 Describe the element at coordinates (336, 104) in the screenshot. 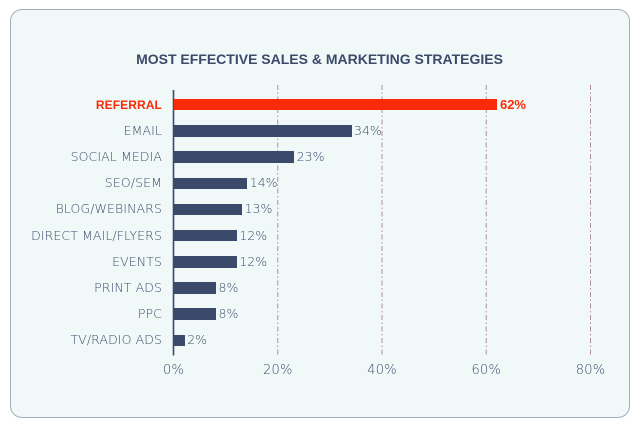

I see `bar-referral` at that location.